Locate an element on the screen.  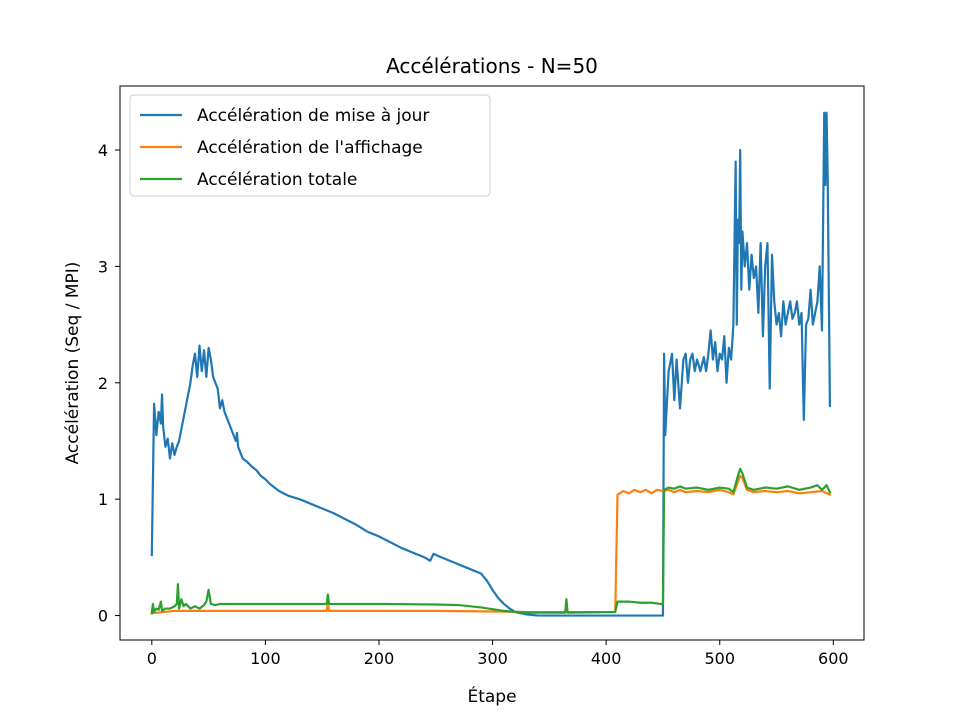
x-tick-label: 0 is located at coordinates (152, 658).